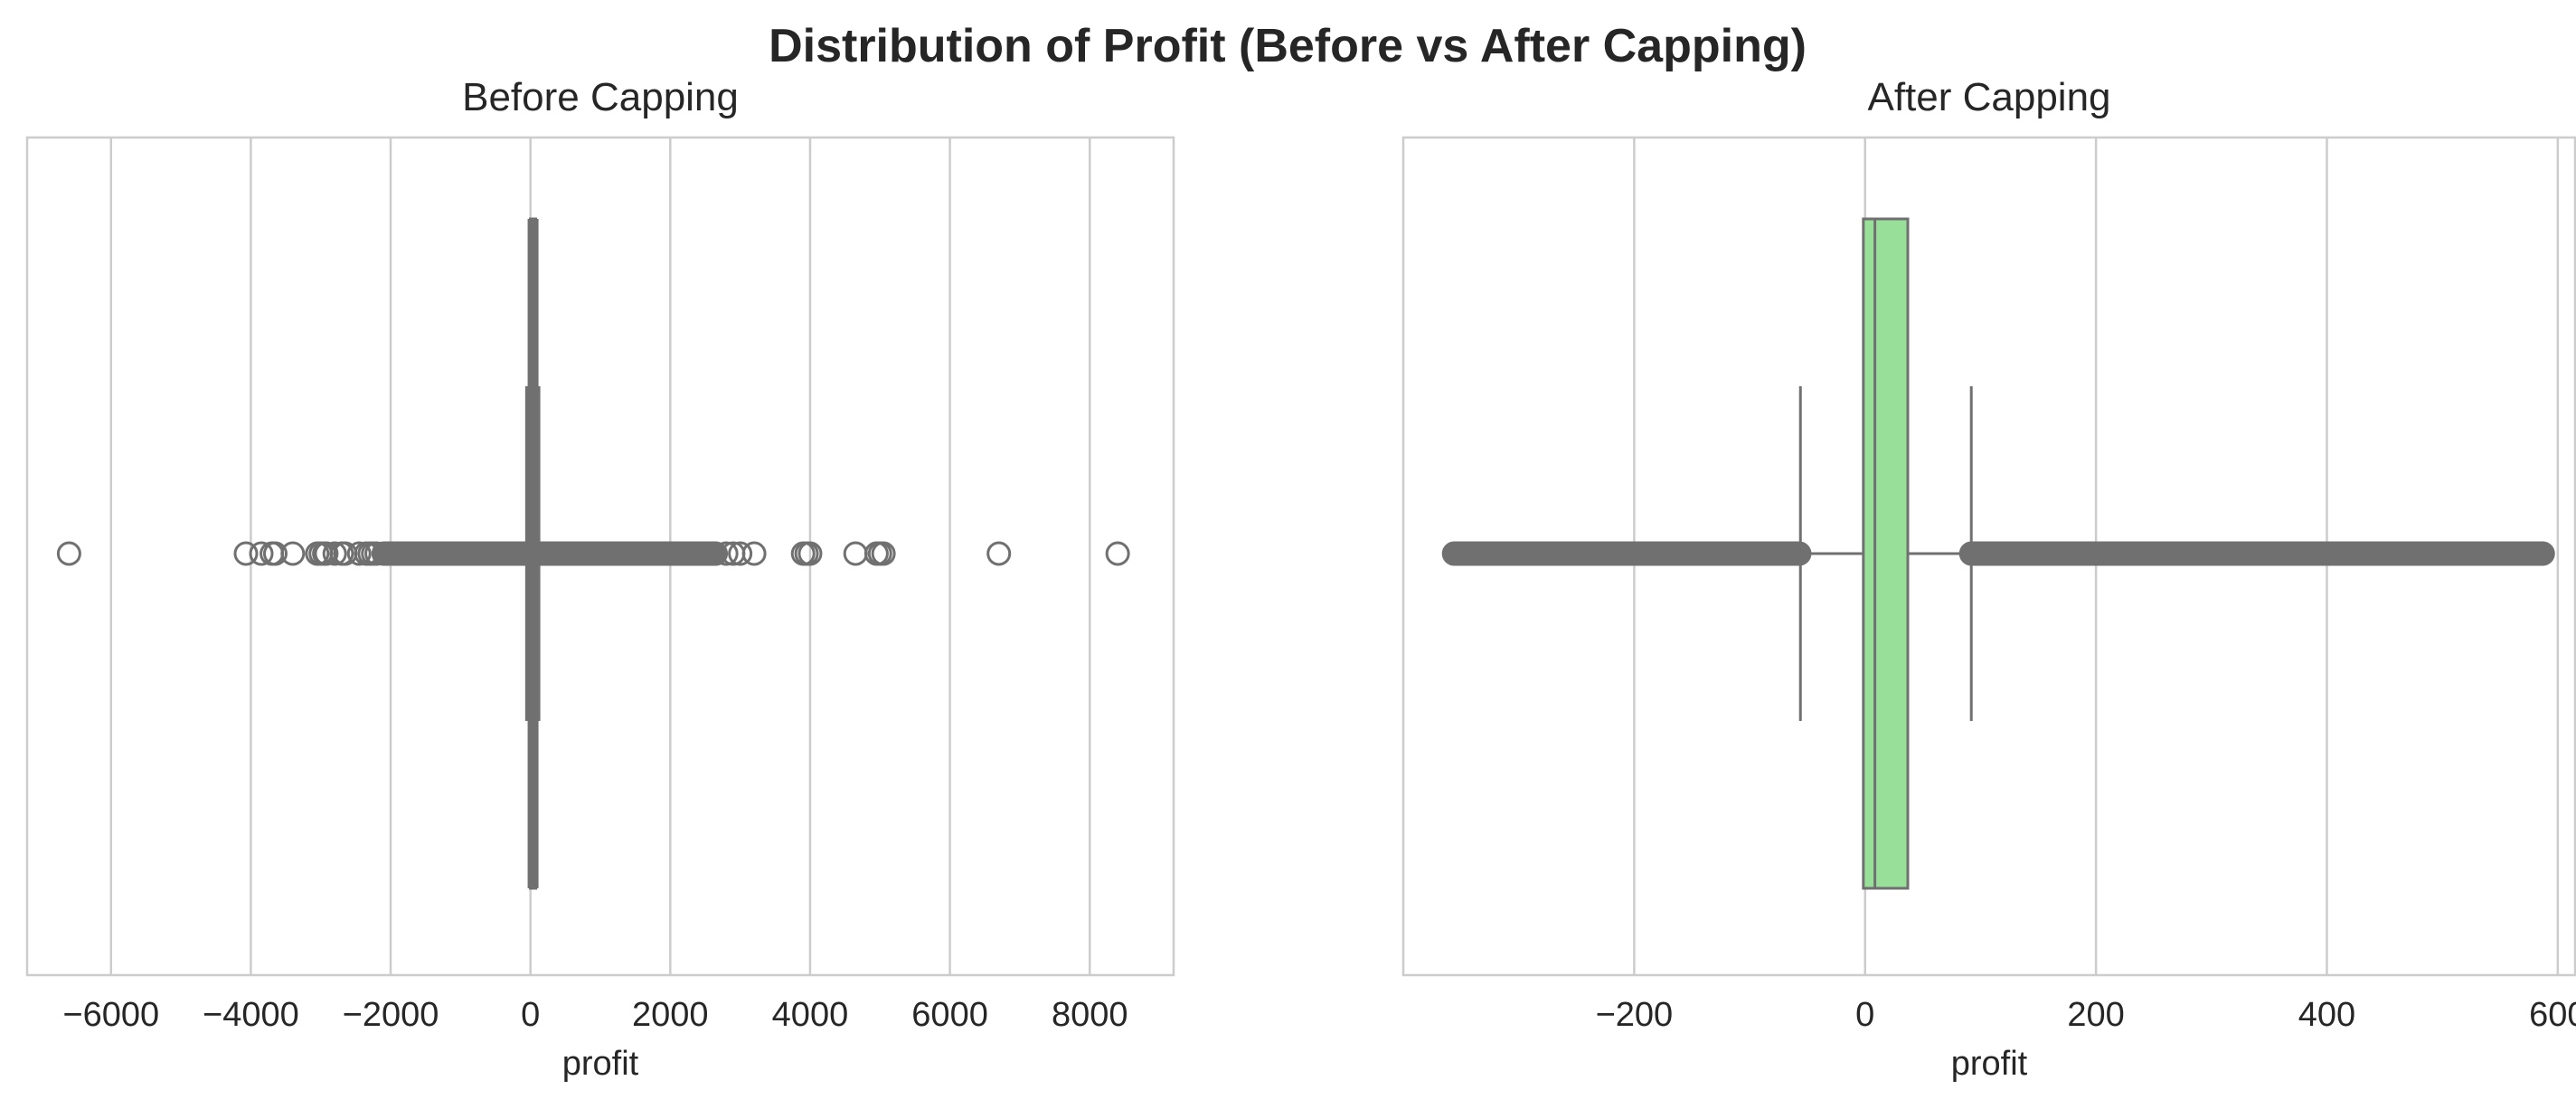 The image size is (2576, 1109). Describe the element at coordinates (1090, 1015) in the screenshot. I see `before-x-tick-label: 8000` at that location.